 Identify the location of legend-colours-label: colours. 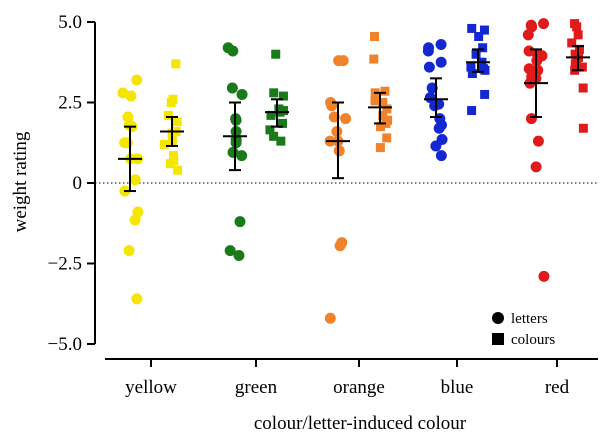
(533, 340).